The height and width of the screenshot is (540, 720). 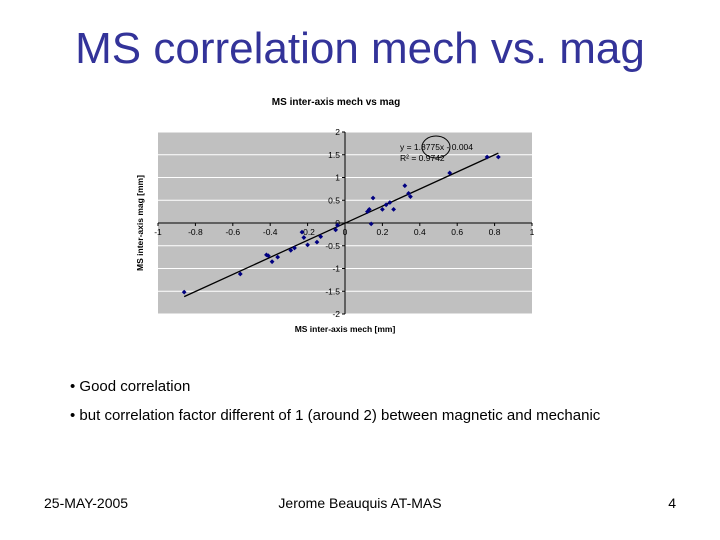 I want to click on chart-title: MS inter-axis mech vs mag, so click(x=336, y=102).